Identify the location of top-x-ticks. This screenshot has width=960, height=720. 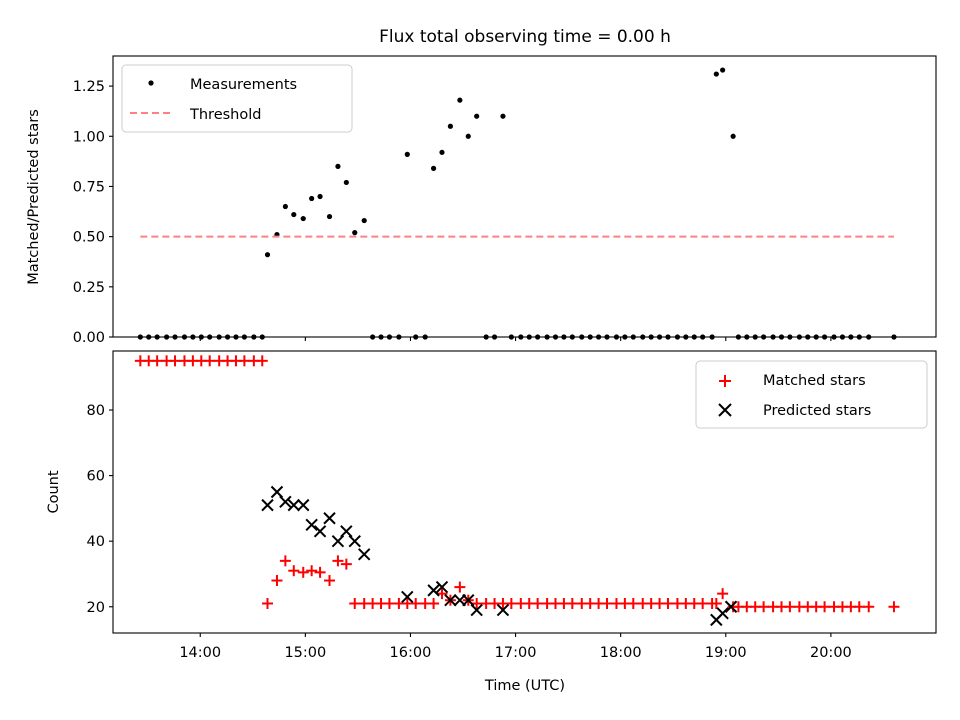
(515, 339).